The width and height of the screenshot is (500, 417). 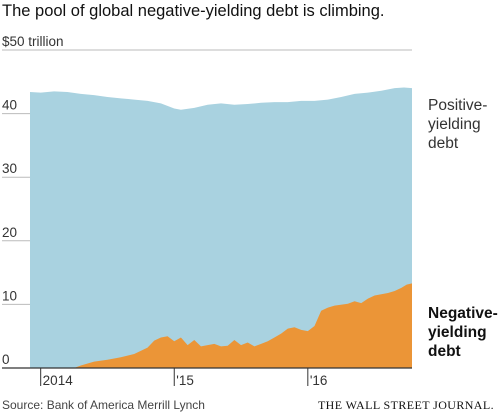 I want to click on x-tick-label-1: '15, so click(x=185, y=380).